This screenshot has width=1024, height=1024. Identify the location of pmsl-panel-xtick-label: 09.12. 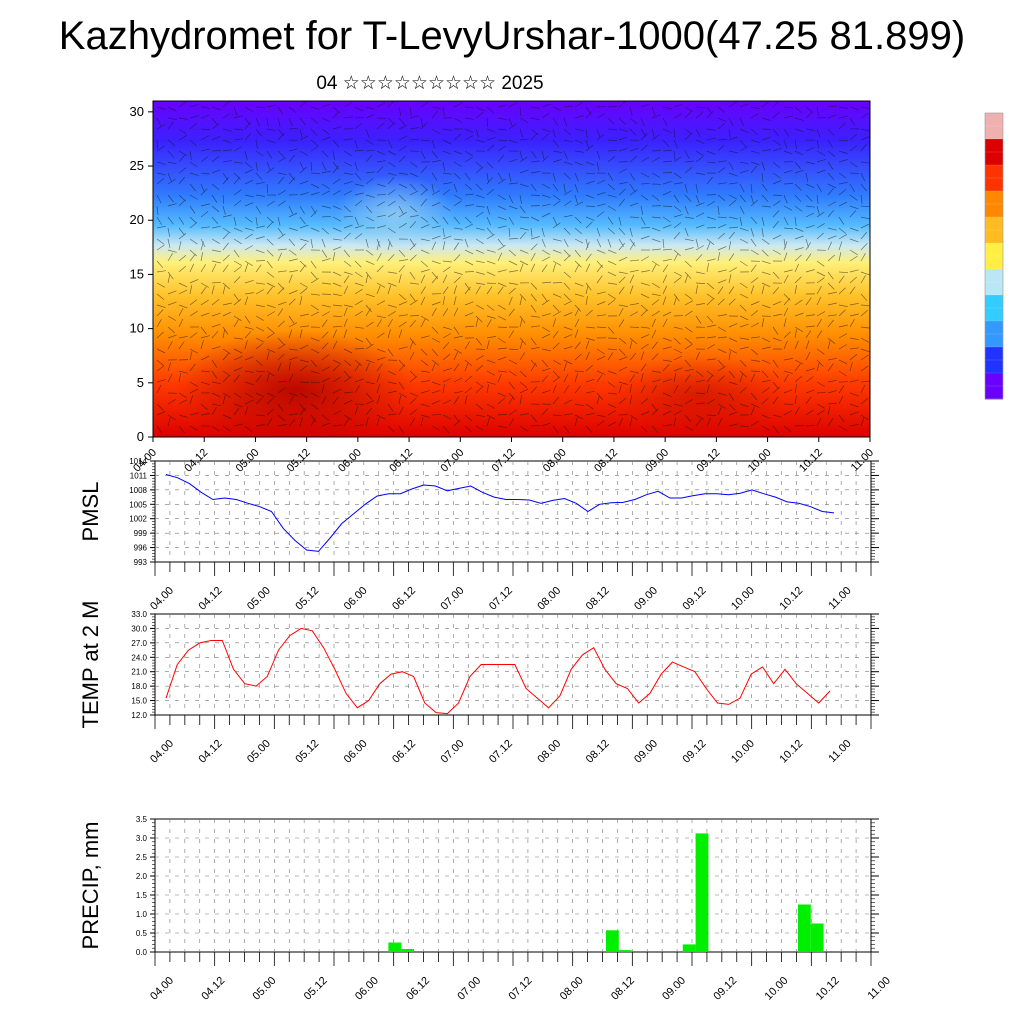
(695, 599).